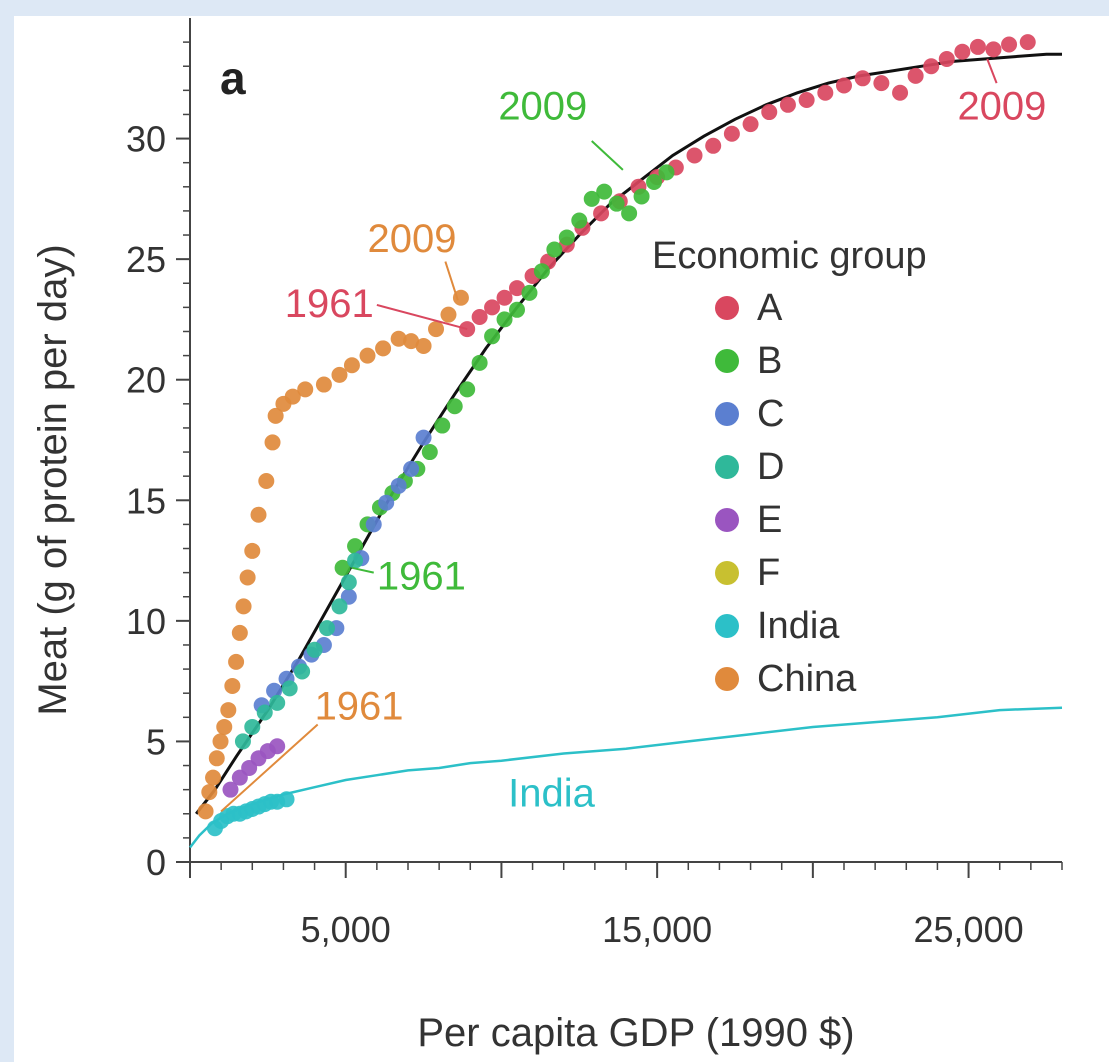 This screenshot has height=1062, width=1109. What do you see at coordinates (146, 621) in the screenshot?
I see `y-tick-label: 10` at bounding box center [146, 621].